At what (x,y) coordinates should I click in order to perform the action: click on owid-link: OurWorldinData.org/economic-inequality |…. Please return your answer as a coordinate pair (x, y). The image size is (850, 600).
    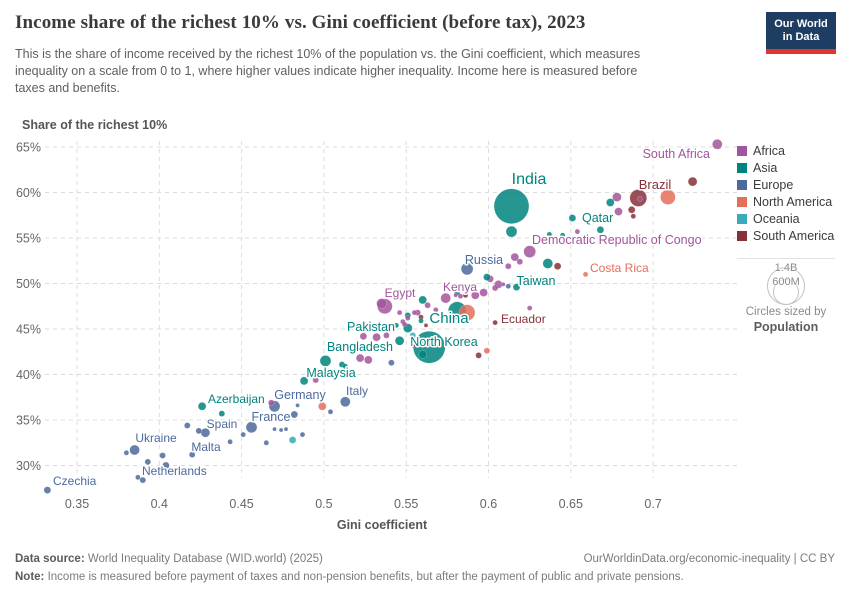
    Looking at the image, I should click on (709, 559).